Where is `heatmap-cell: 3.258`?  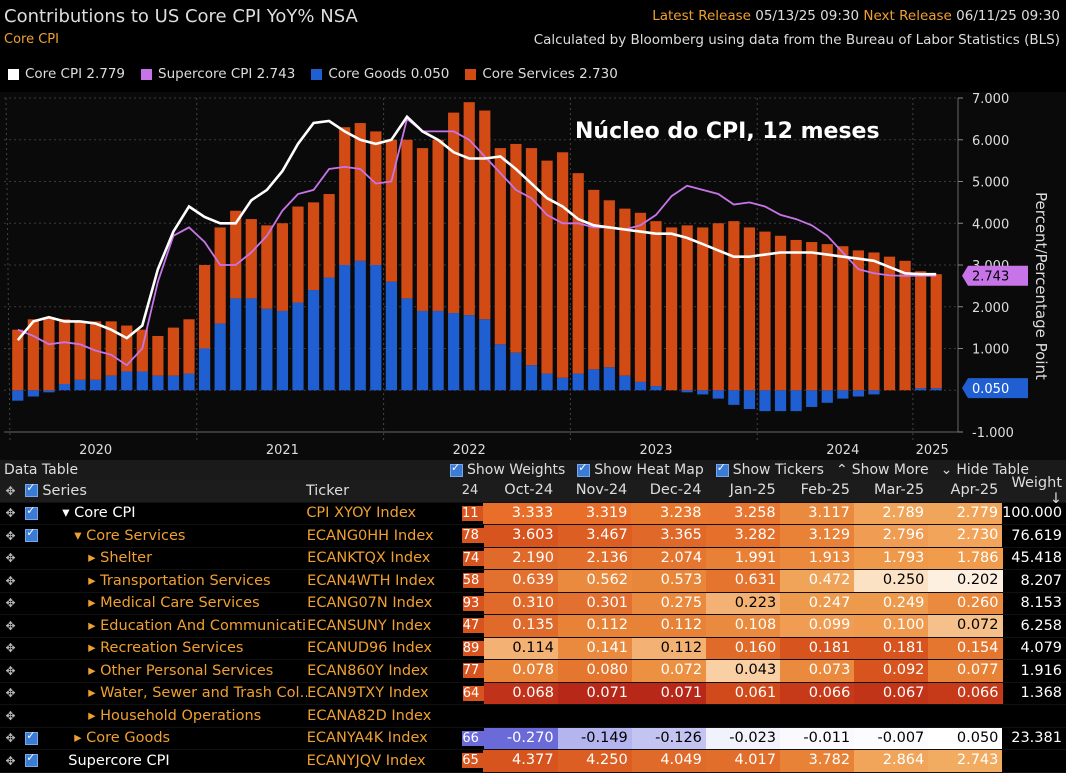
heatmap-cell: 3.258 is located at coordinates (743, 514).